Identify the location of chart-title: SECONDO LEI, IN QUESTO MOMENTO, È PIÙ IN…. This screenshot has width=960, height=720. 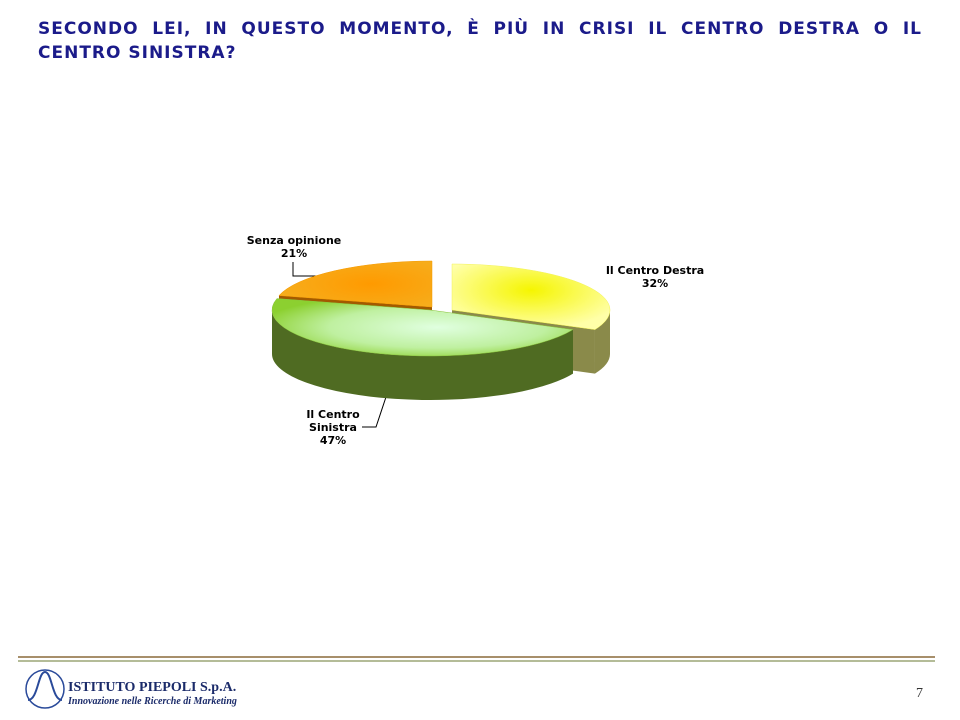
(480, 41).